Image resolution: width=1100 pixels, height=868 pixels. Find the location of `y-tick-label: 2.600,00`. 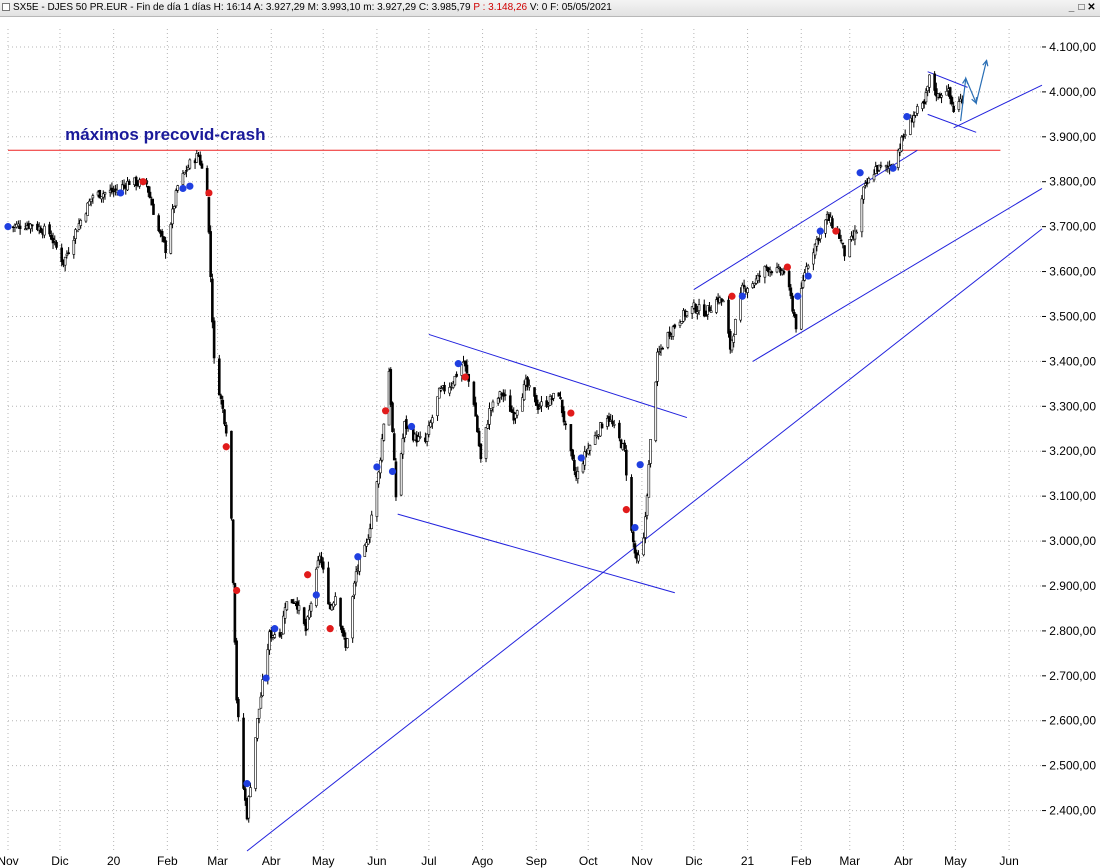

y-tick-label: 2.600,00 is located at coordinates (1072, 721).